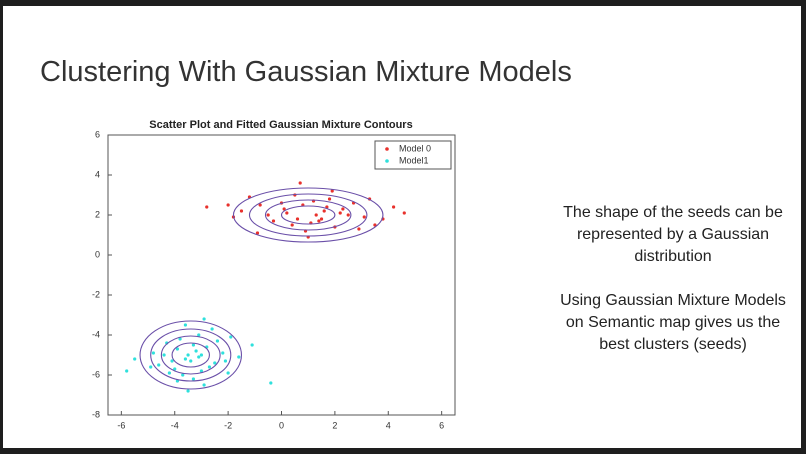  I want to click on y-tick-label: 2, so click(97, 214).